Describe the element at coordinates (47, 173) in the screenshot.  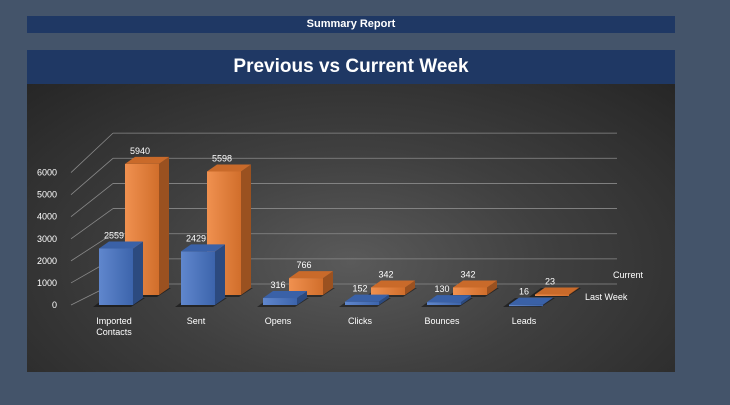
I see `y-tick-label: 6000` at that location.